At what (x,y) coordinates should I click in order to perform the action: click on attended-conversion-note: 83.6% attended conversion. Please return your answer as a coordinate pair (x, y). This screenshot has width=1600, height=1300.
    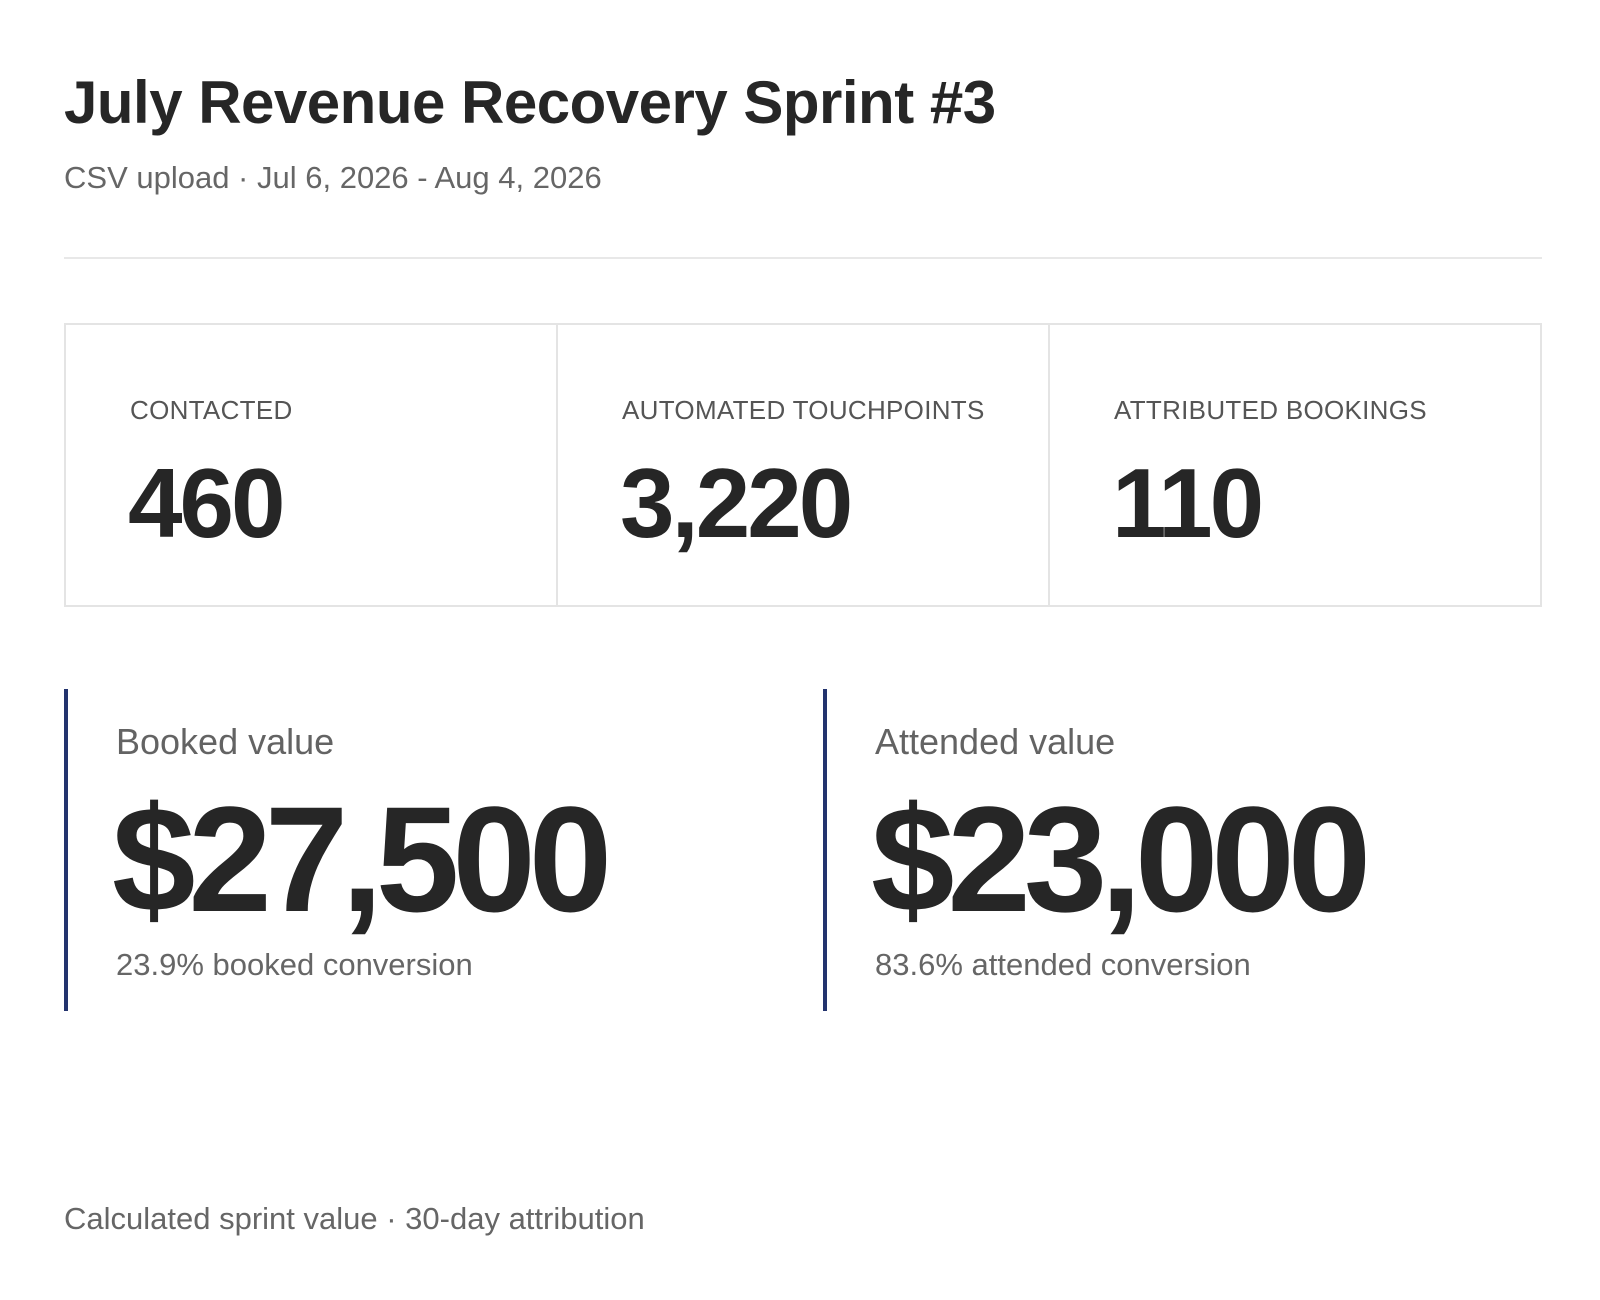
    Looking at the image, I should click on (1063, 964).